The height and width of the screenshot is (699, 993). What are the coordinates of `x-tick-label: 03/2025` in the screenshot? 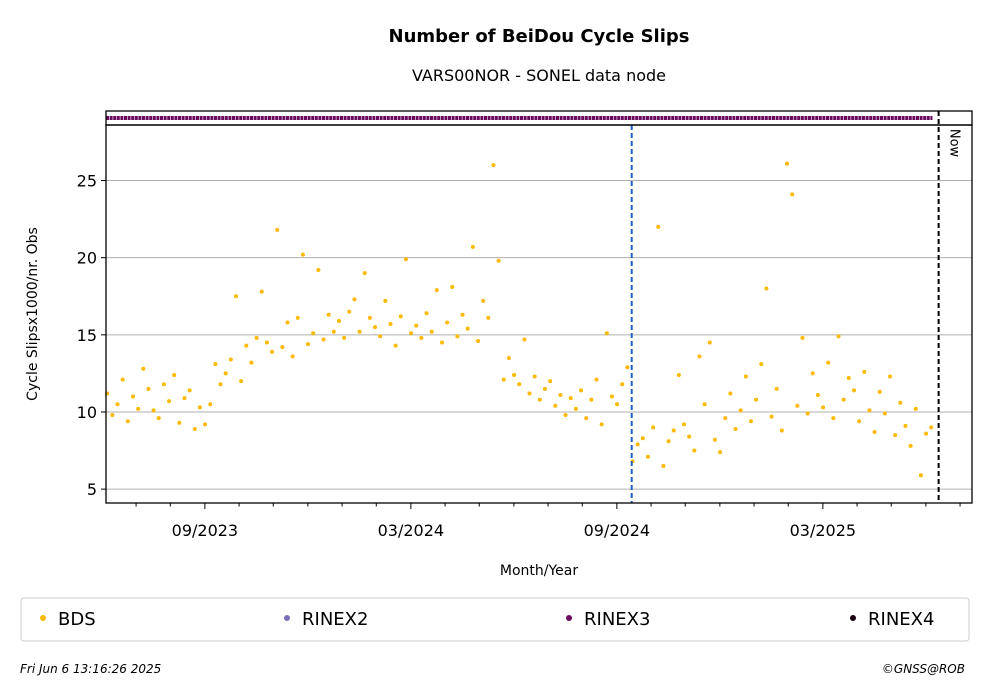 It's located at (823, 530).